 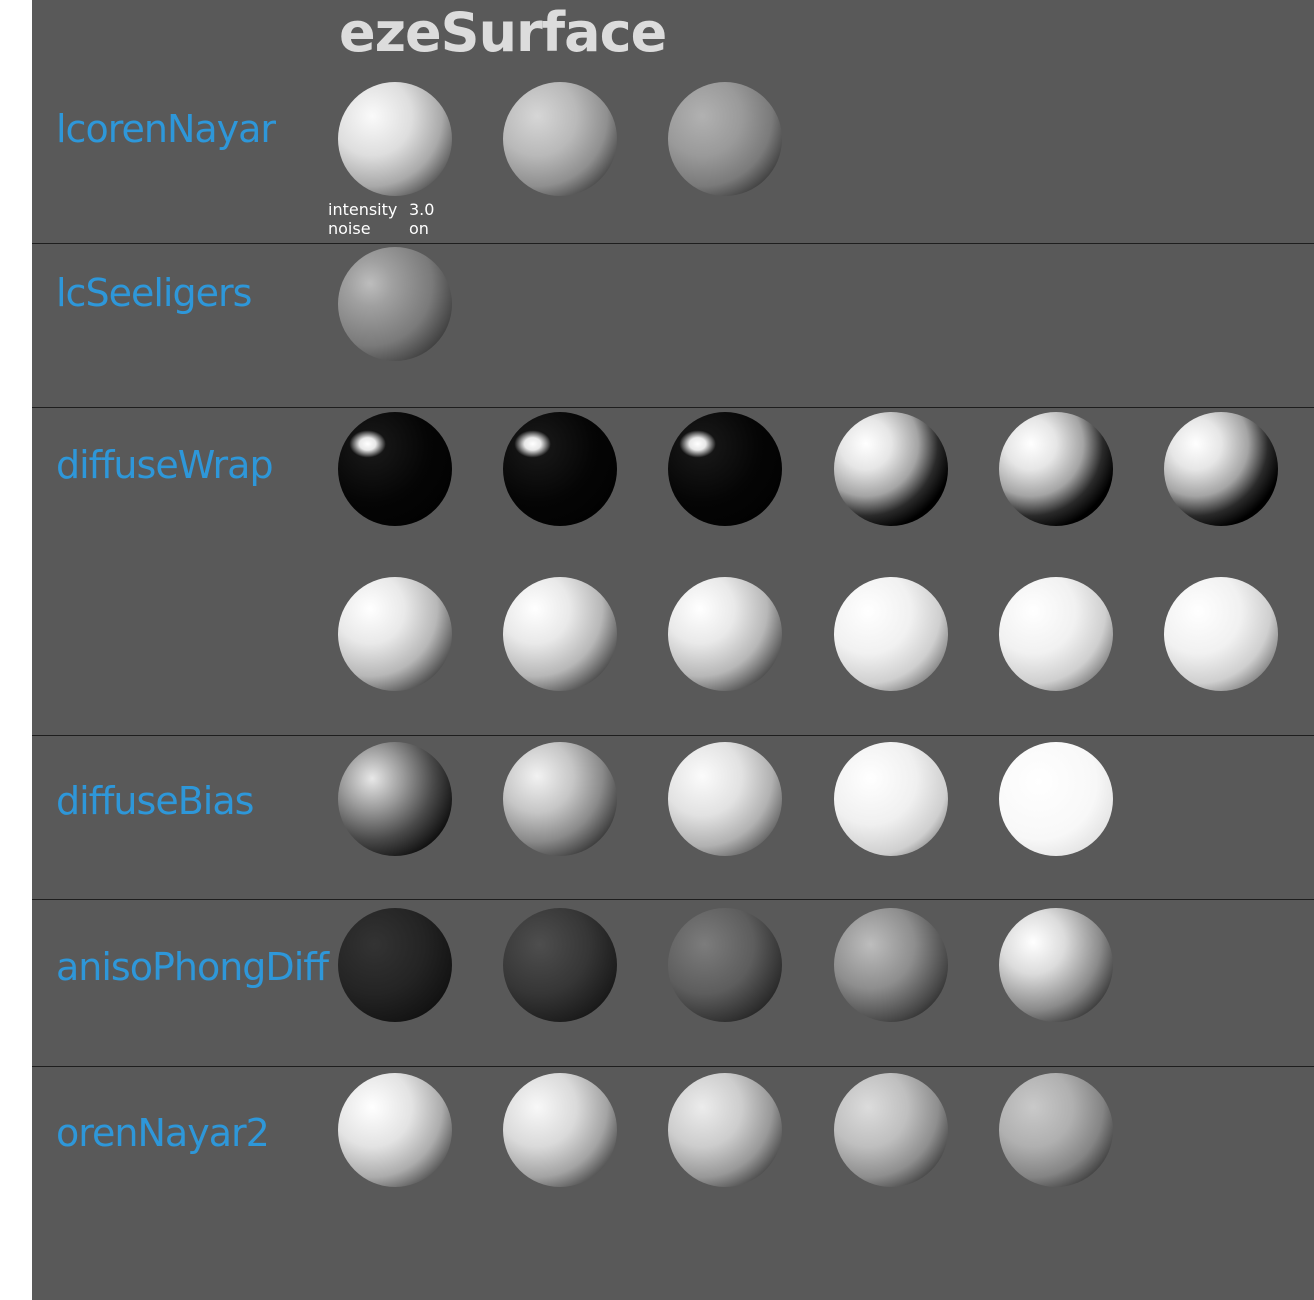 I want to click on param-intensity-value: 3.0, so click(x=422, y=209).